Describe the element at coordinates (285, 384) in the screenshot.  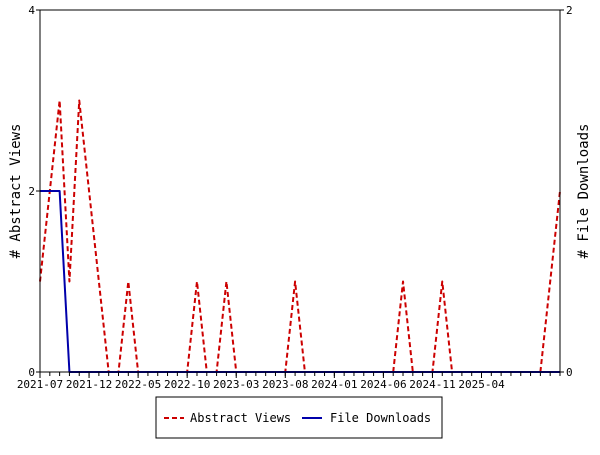
I see `x-tick-label: 2023-08` at that location.